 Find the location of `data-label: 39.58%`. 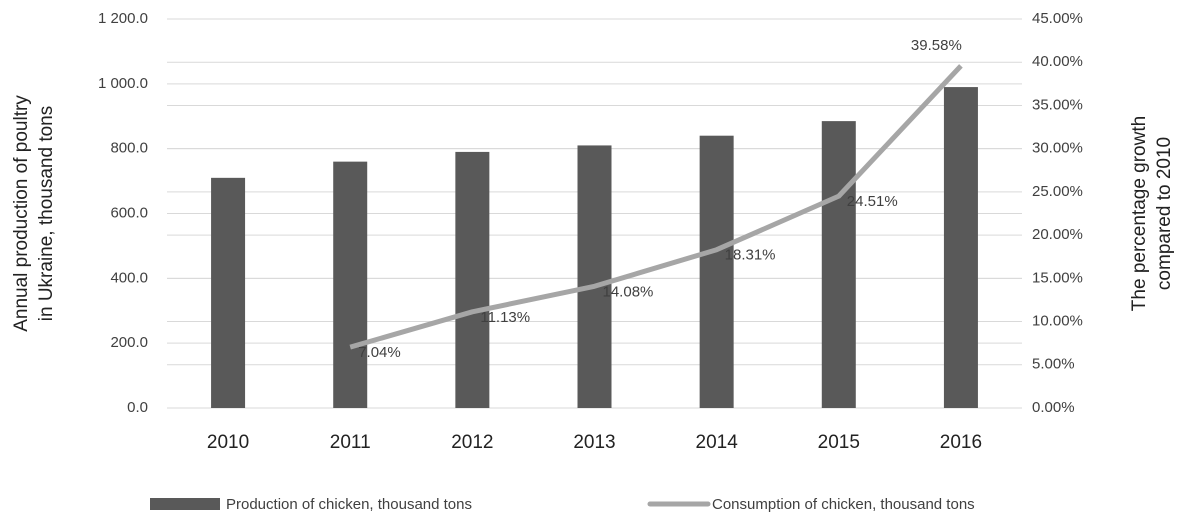

data-label: 39.58% is located at coordinates (936, 45).